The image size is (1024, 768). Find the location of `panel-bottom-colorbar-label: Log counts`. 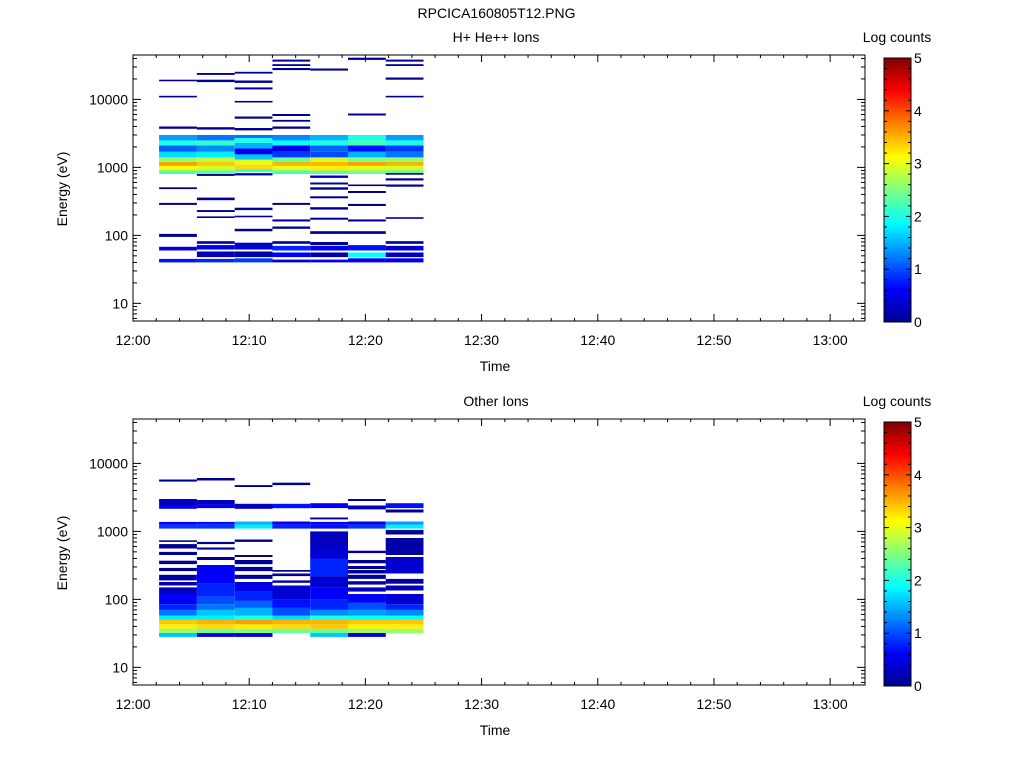

panel-bottom-colorbar-label: Log counts is located at coordinates (897, 401).